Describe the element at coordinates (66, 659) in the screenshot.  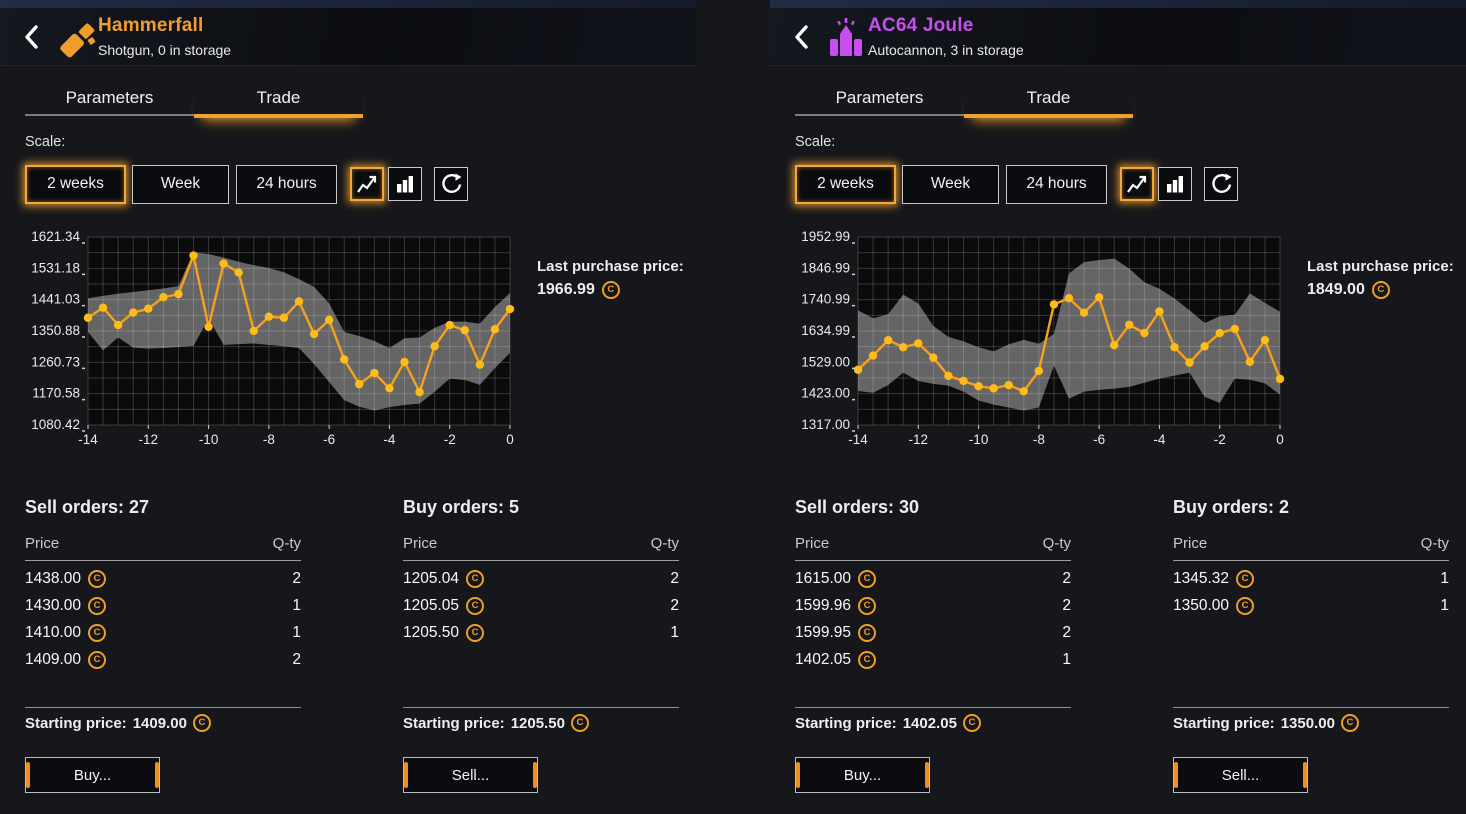
I see `order-price: 1409.00 C` at that location.